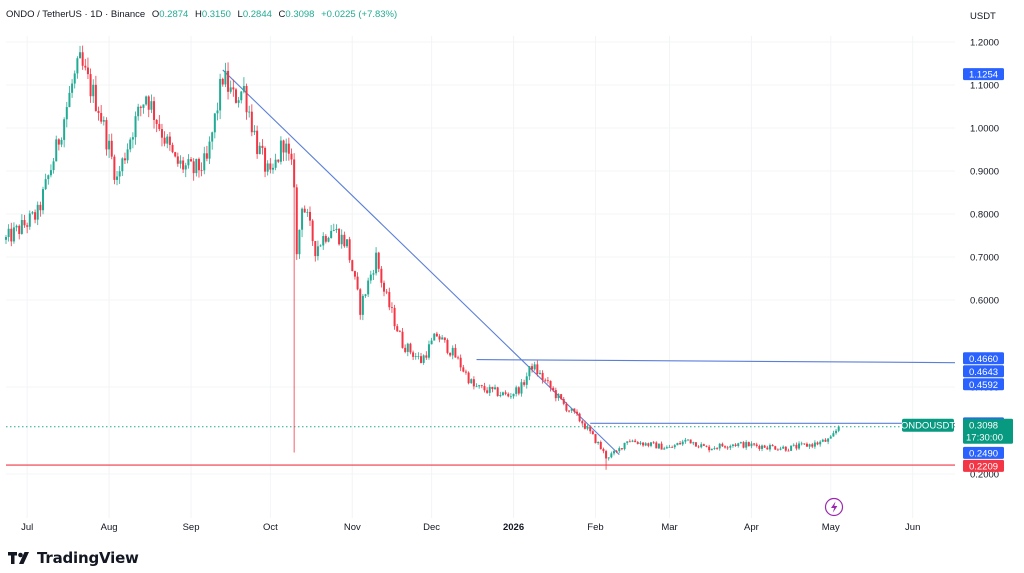 The height and width of the screenshot is (573, 1024). I want to click on x-axis: Jul Aug Sep Oct Nov Dec 2026 Feb Mar Apr May Jun, so click(470, 527).